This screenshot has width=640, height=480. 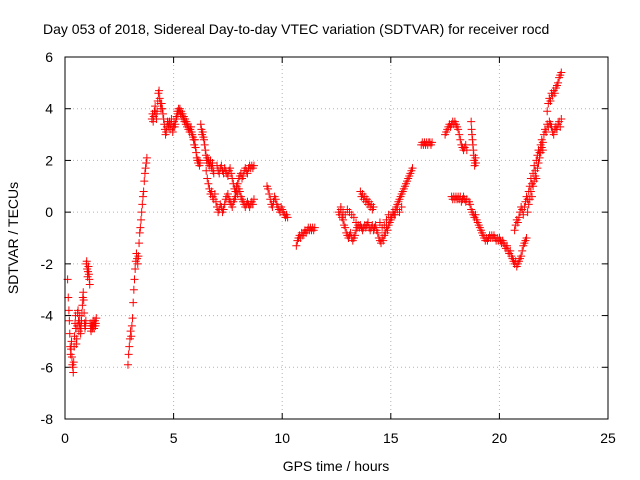 I want to click on y-axis-title: SDTVAR / TECUs, so click(x=13, y=238).